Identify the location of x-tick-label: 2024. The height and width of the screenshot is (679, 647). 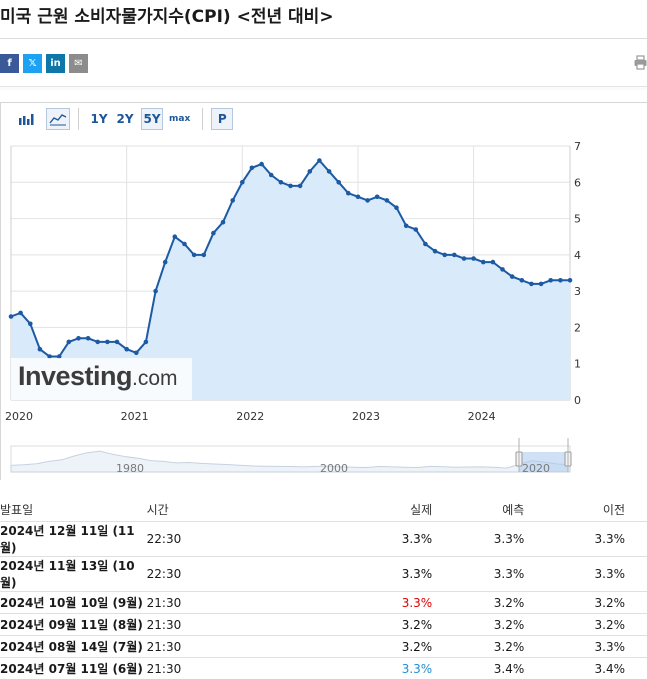
(482, 416).